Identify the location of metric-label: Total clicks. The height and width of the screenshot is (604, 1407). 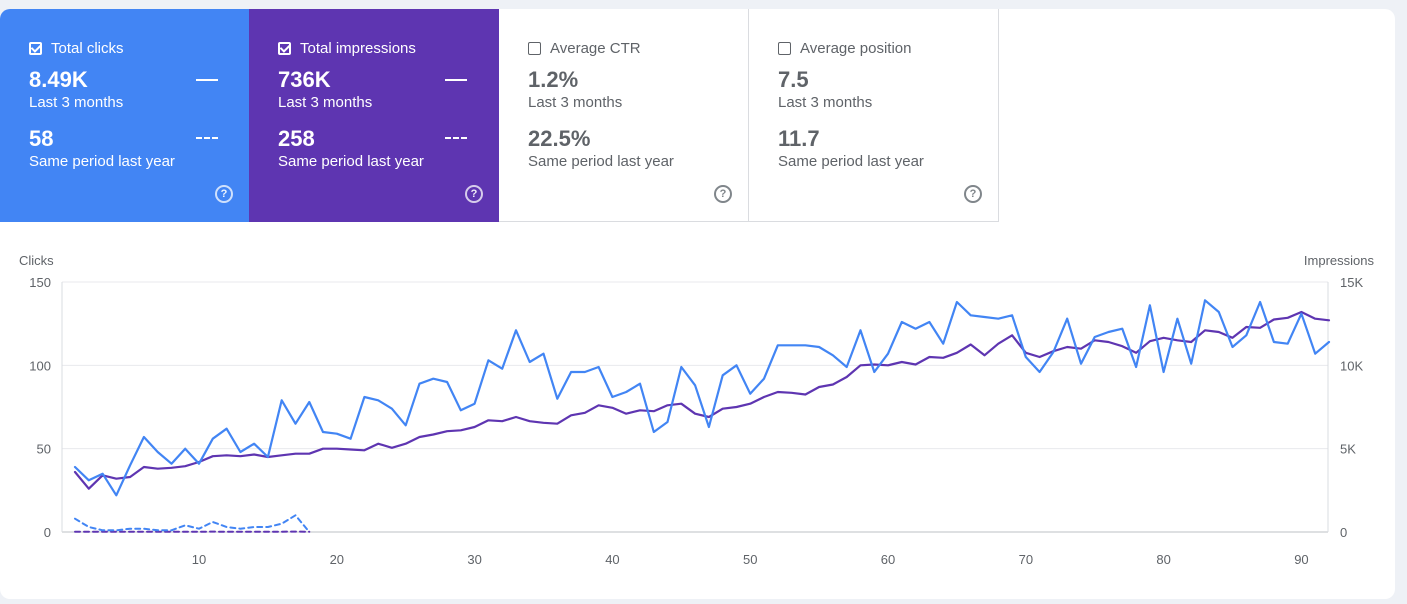
(87, 48).